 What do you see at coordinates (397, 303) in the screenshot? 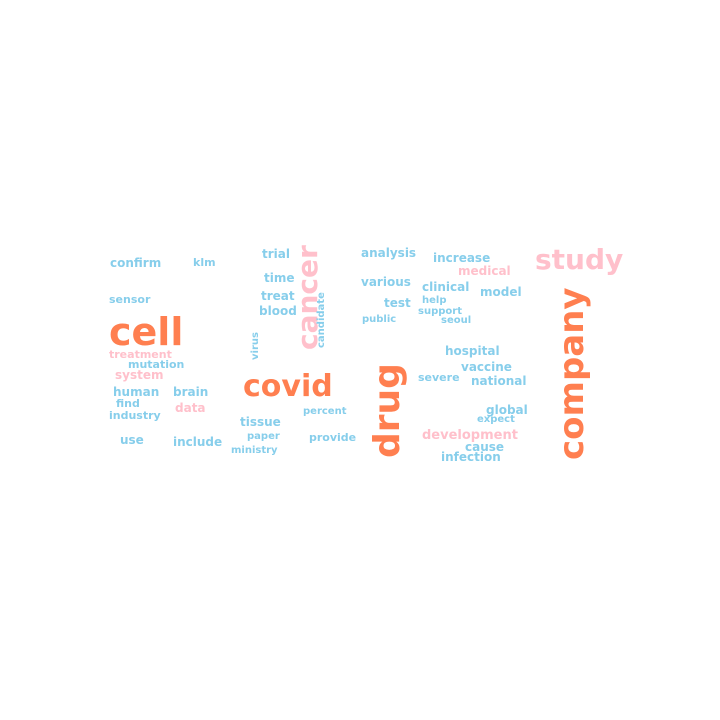
I see `word-test: test` at bounding box center [397, 303].